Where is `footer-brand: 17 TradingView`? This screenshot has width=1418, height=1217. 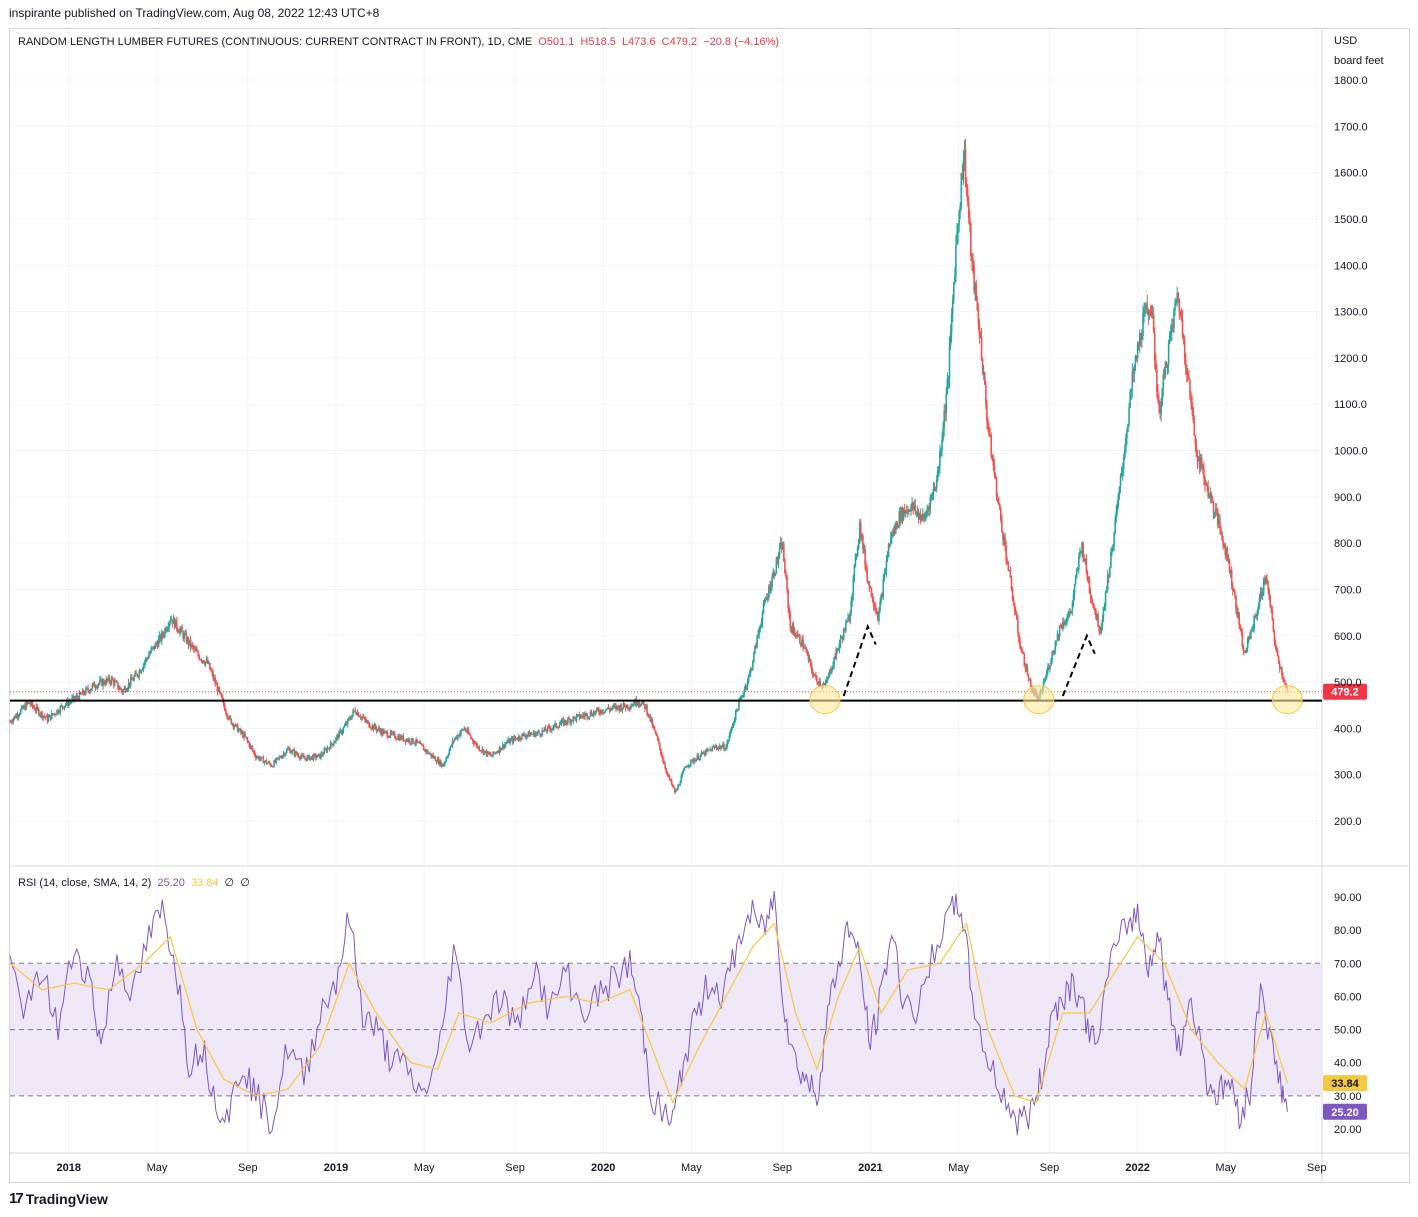
footer-brand: 17 TradingView is located at coordinates (58, 1198).